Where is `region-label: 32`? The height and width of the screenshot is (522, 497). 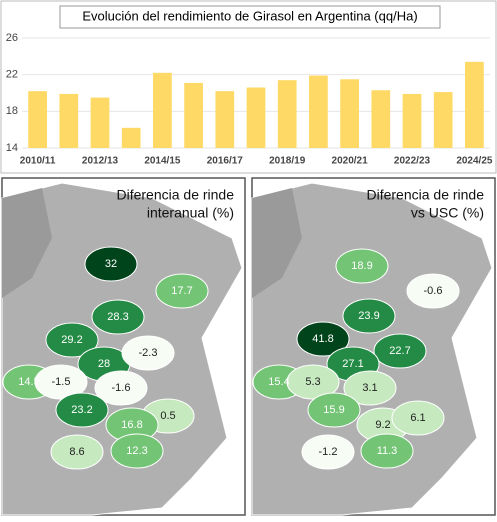 region-label: 32 is located at coordinates (111, 264).